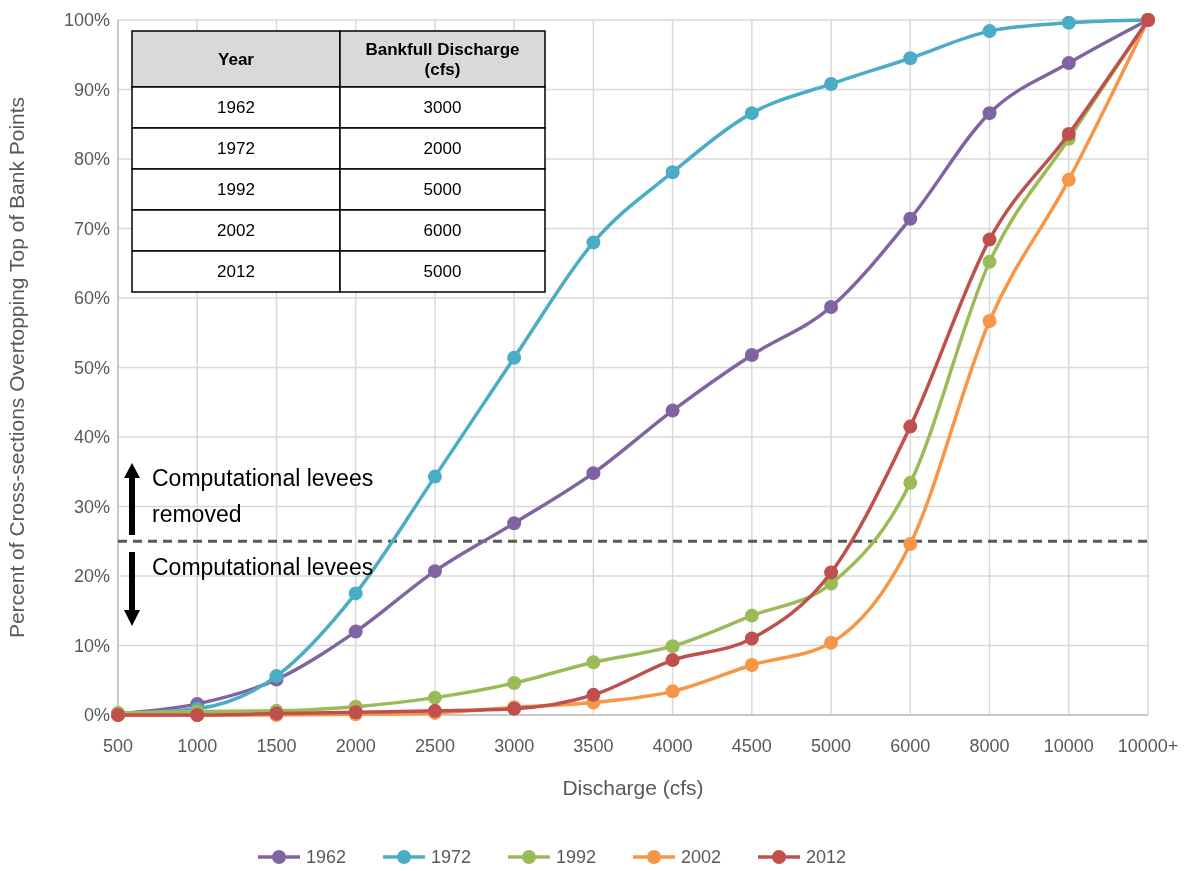 The height and width of the screenshot is (871, 1191). What do you see at coordinates (118, 746) in the screenshot?
I see `x-tick-label: 500` at bounding box center [118, 746].